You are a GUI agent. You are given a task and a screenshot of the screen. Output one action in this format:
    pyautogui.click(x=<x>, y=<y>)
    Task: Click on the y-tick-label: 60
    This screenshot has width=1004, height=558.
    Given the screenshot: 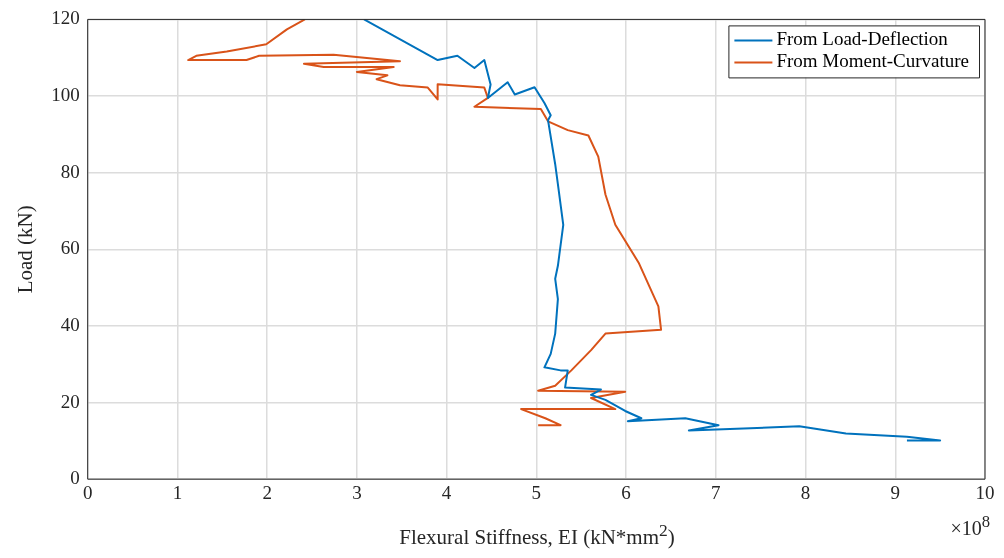 What is the action you would take?
    pyautogui.click(x=70, y=248)
    